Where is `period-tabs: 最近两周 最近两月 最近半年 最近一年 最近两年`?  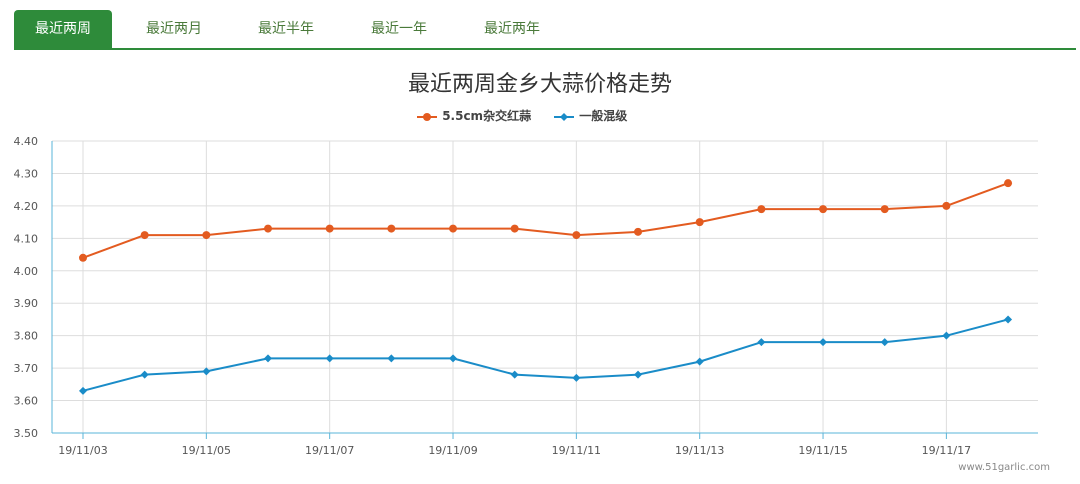 period-tabs: 最近两周 最近两月 最近半年 最近一年 最近两年 is located at coordinates (545, 30).